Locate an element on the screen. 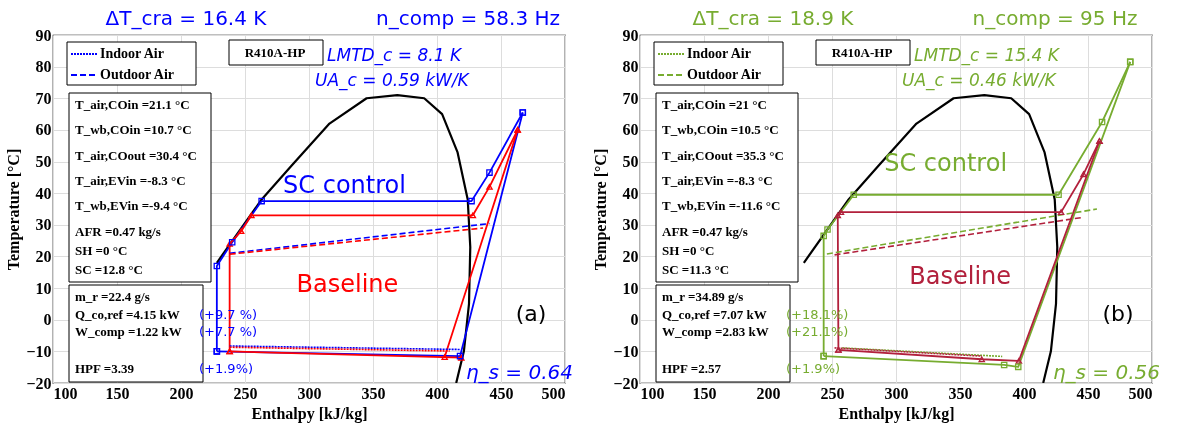 This screenshot has width=1199, height=440. annotation: T_air,COin =21.1 °C is located at coordinates (132, 104).